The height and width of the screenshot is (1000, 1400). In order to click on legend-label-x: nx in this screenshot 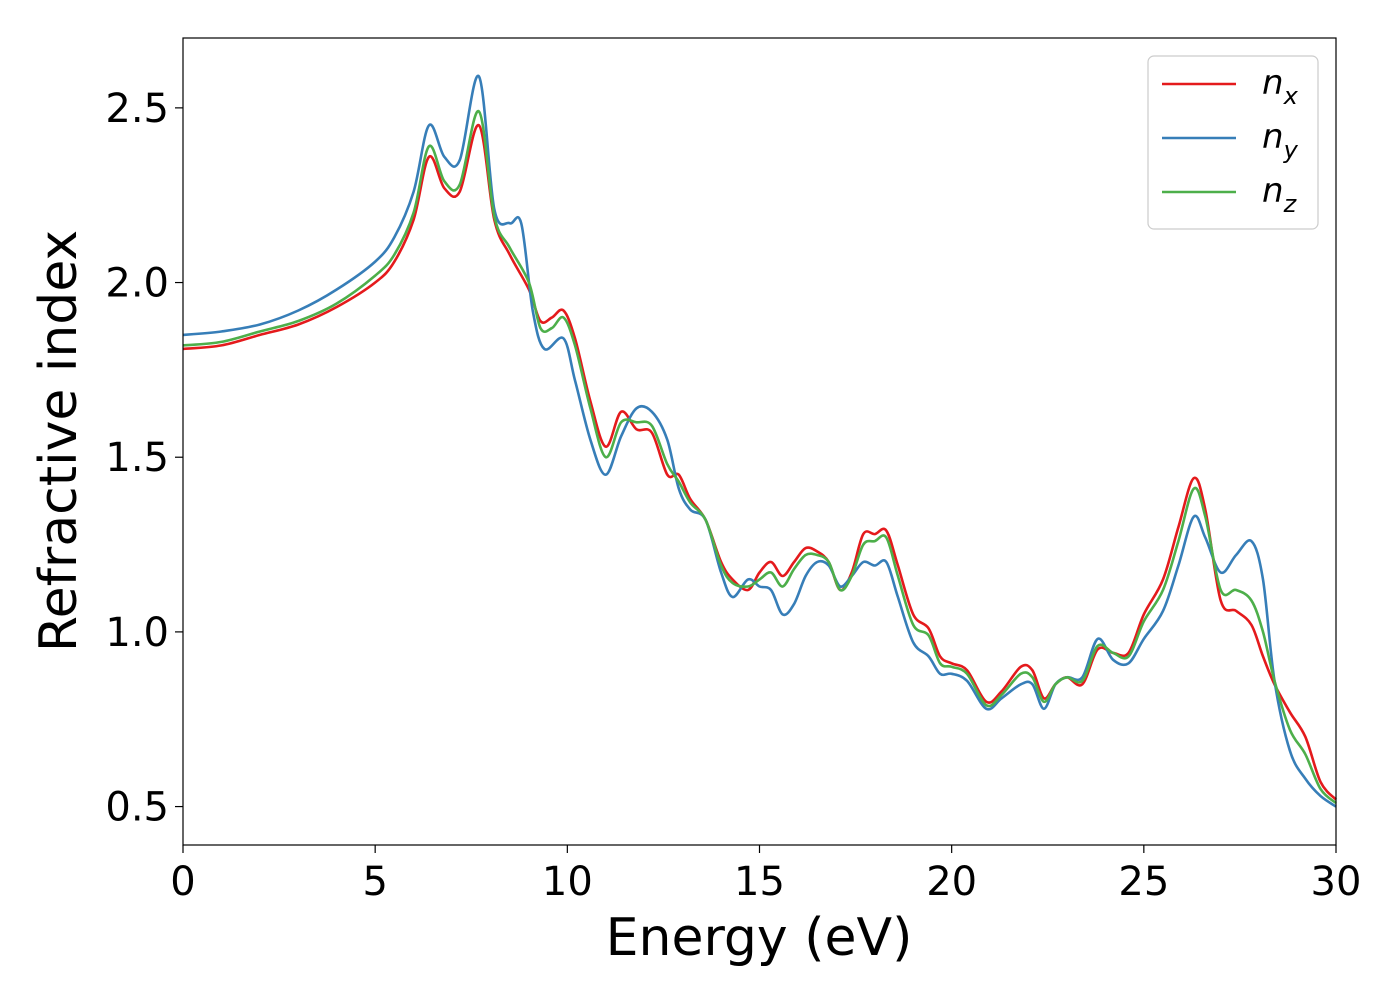, I will do `click(1280, 86)`.